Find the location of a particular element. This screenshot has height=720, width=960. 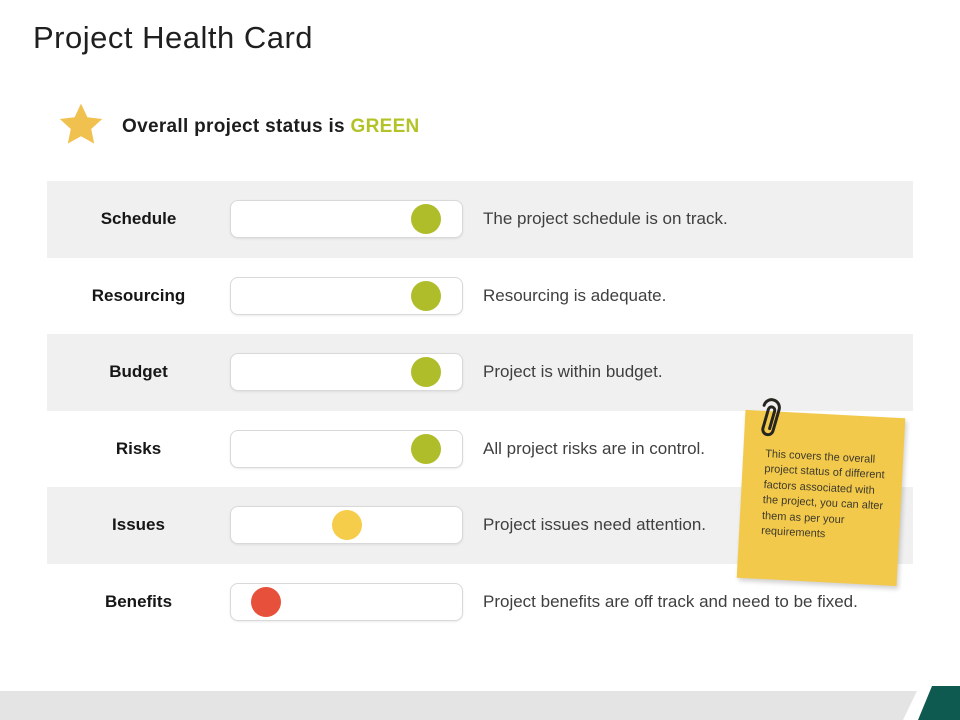

row-label: Risks is located at coordinates (138, 448).